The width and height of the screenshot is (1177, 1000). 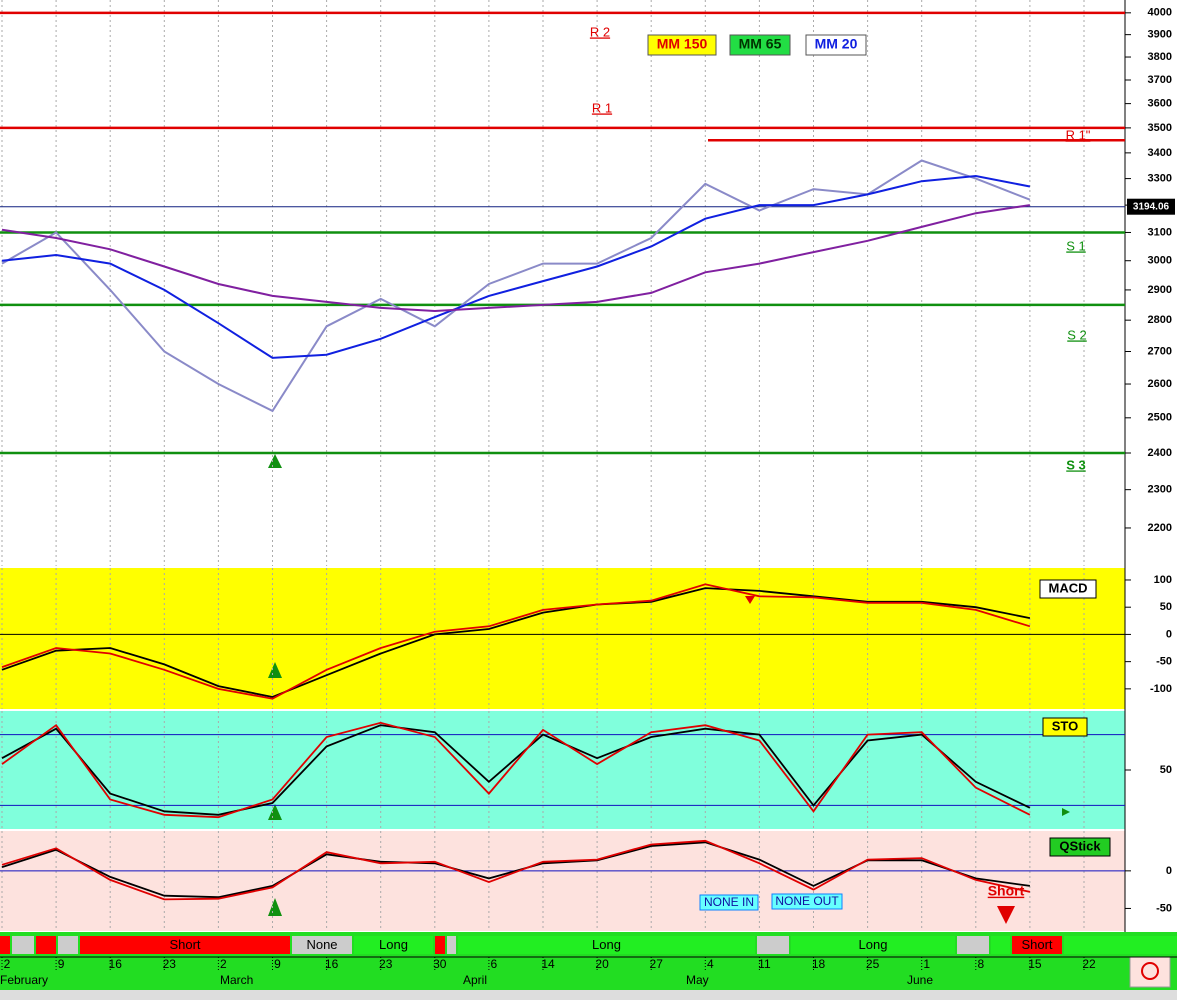 I want to click on y-tick-label: 2500, so click(x=1160, y=418).